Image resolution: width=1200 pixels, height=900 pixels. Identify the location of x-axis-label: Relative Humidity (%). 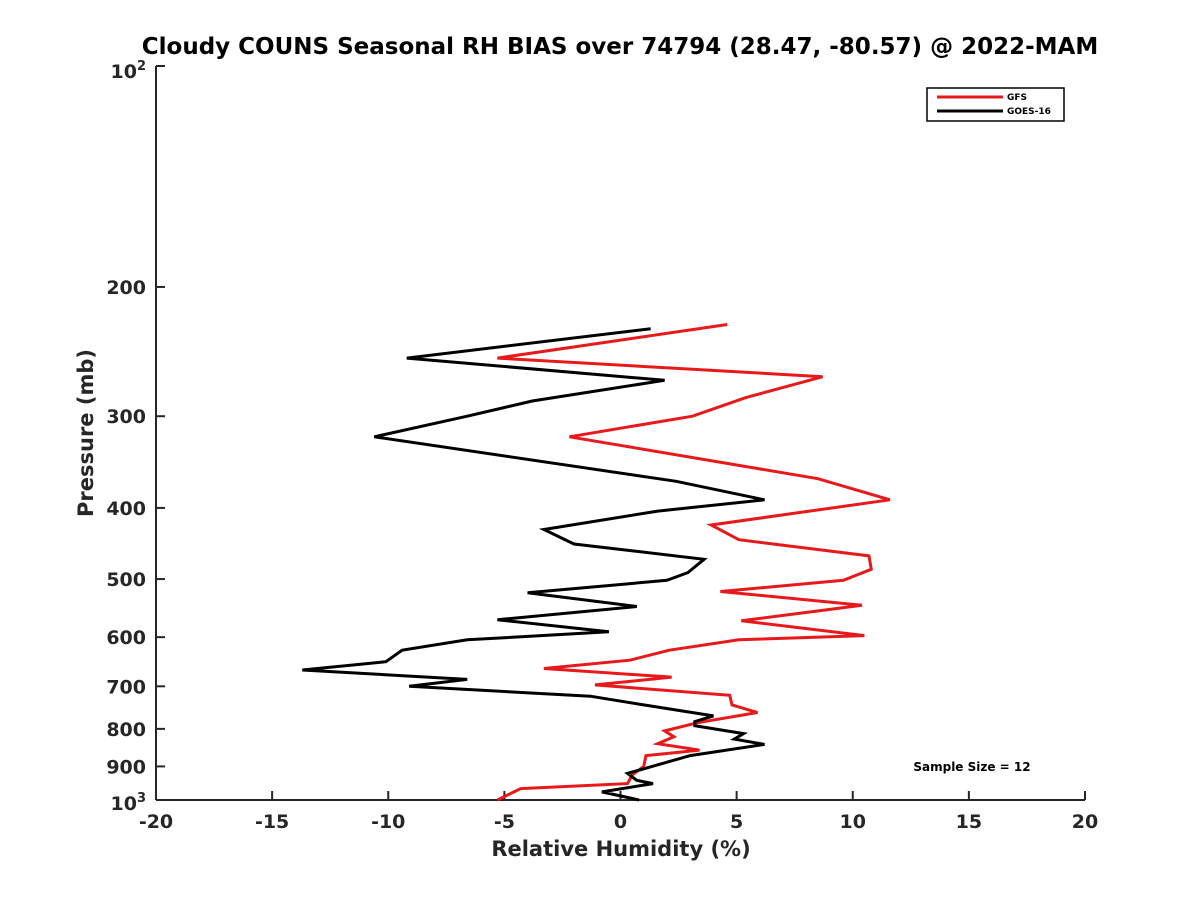
(620, 849).